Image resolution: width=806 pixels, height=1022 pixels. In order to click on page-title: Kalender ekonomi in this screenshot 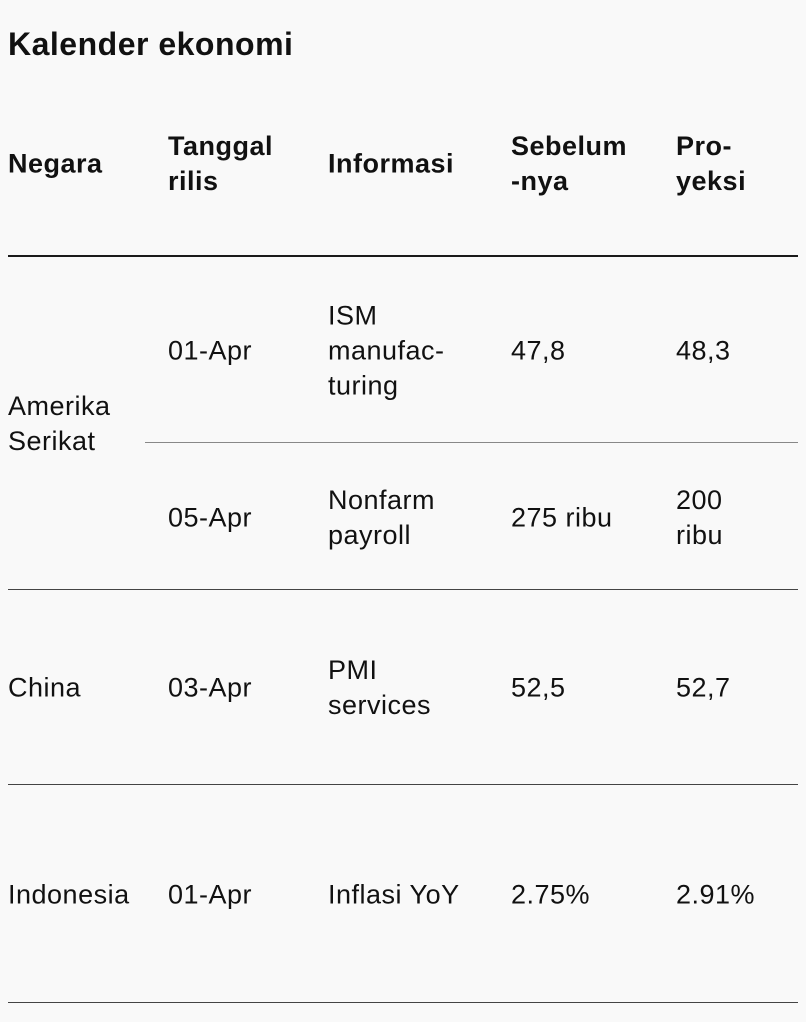, I will do `click(151, 44)`.